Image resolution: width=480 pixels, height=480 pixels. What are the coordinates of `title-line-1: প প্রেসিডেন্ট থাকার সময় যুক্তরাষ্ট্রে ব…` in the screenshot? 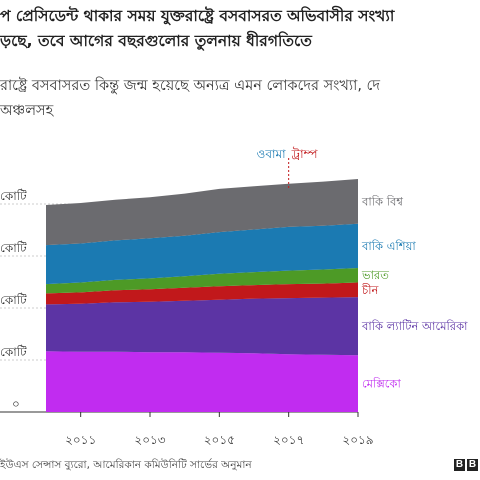 It's located at (197, 16).